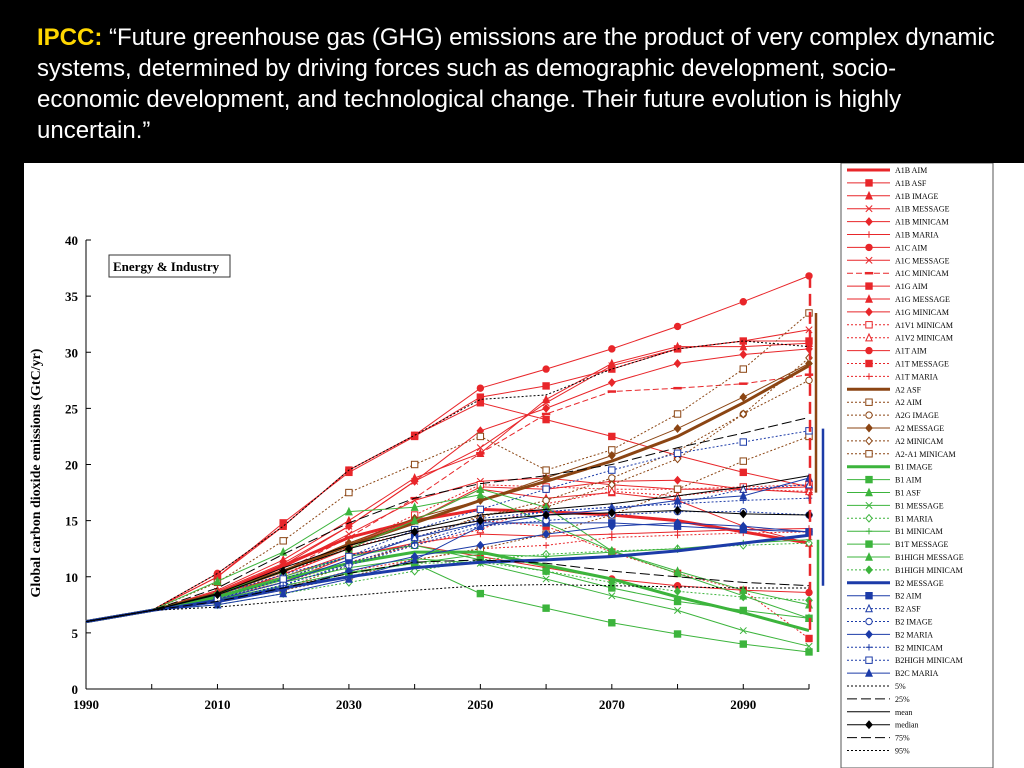  What do you see at coordinates (892, 195) in the screenshot?
I see `legend-item: A1B IMAGE` at bounding box center [892, 195].